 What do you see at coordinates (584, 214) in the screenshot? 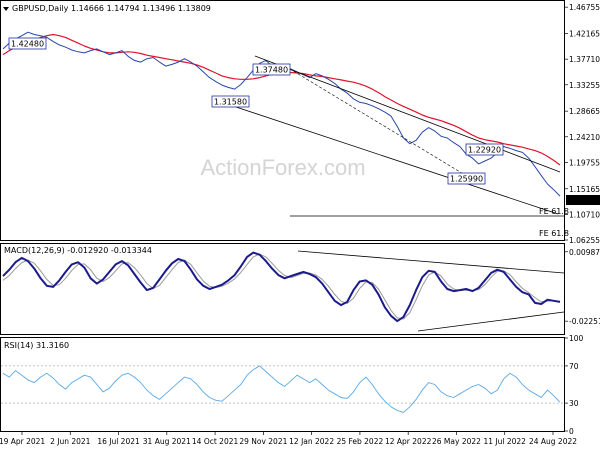
I see `y-tick-label: 1.10710` at bounding box center [584, 214].